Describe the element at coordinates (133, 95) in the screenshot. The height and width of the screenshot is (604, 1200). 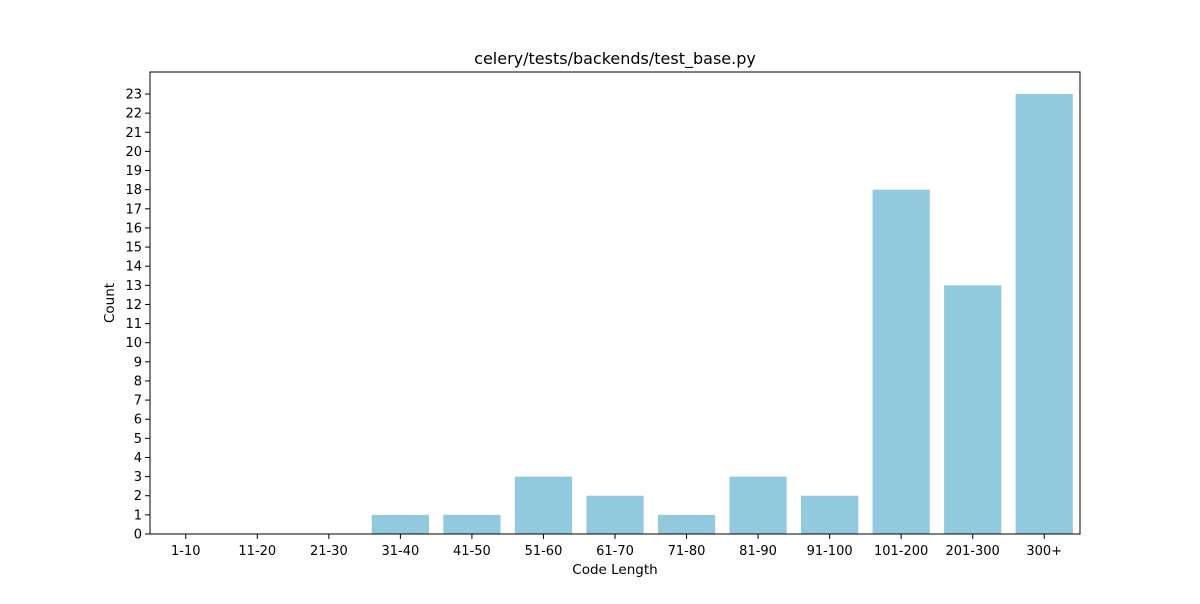
I see `y-tick-label: 23` at that location.